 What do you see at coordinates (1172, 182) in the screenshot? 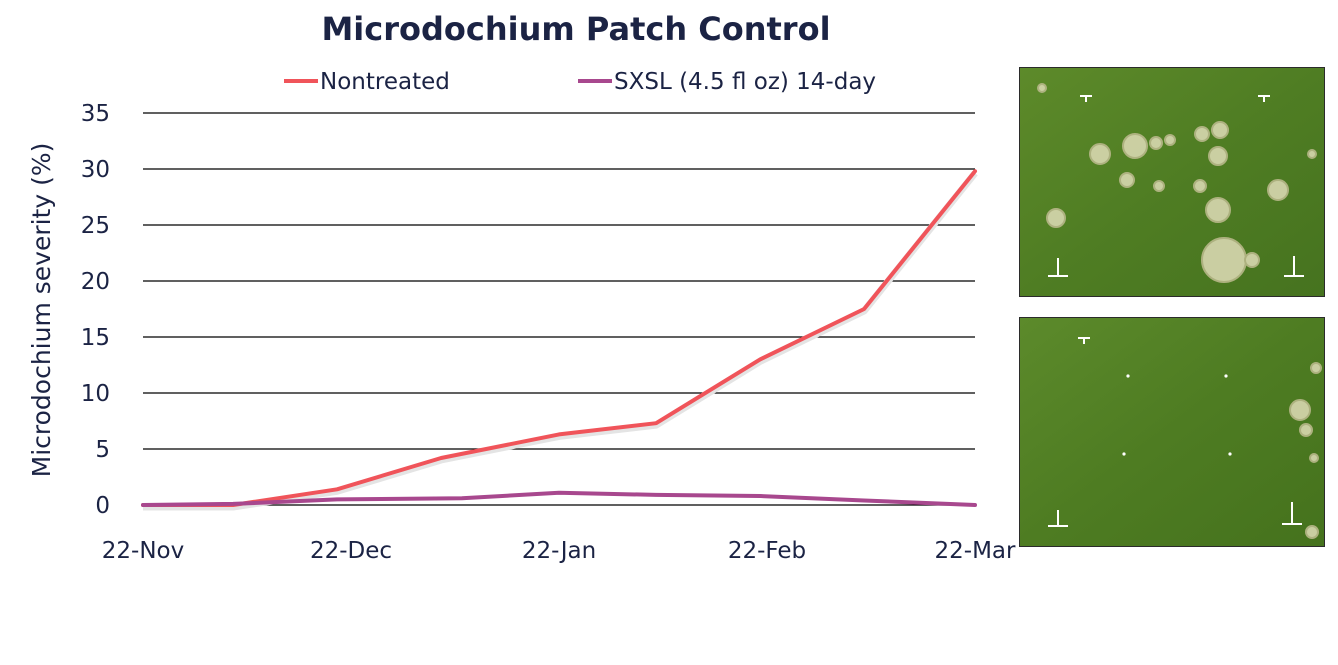
I see `turf-plot-photo-diseased-icon` at bounding box center [1172, 182].